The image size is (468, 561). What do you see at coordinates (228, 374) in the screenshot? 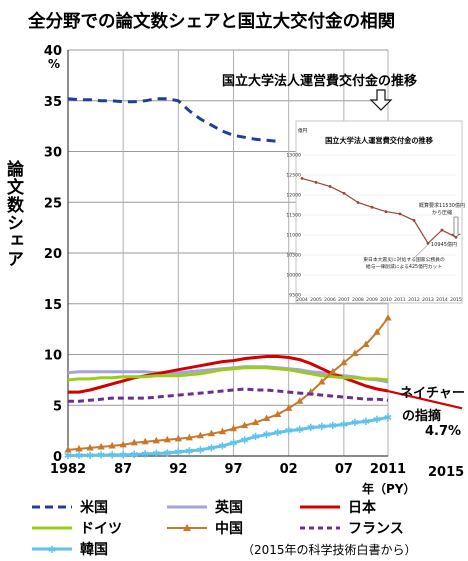
I see `series-line-germany` at bounding box center [228, 374].